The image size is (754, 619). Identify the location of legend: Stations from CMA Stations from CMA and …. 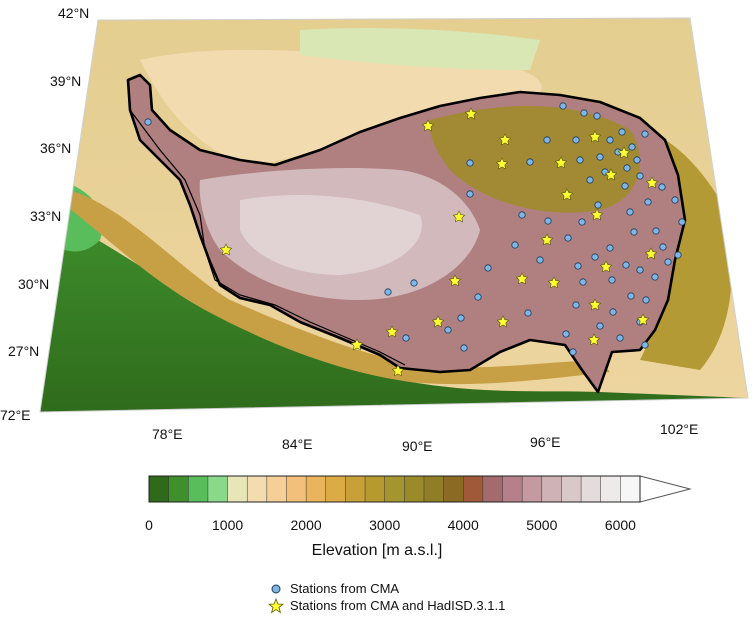
(386, 597).